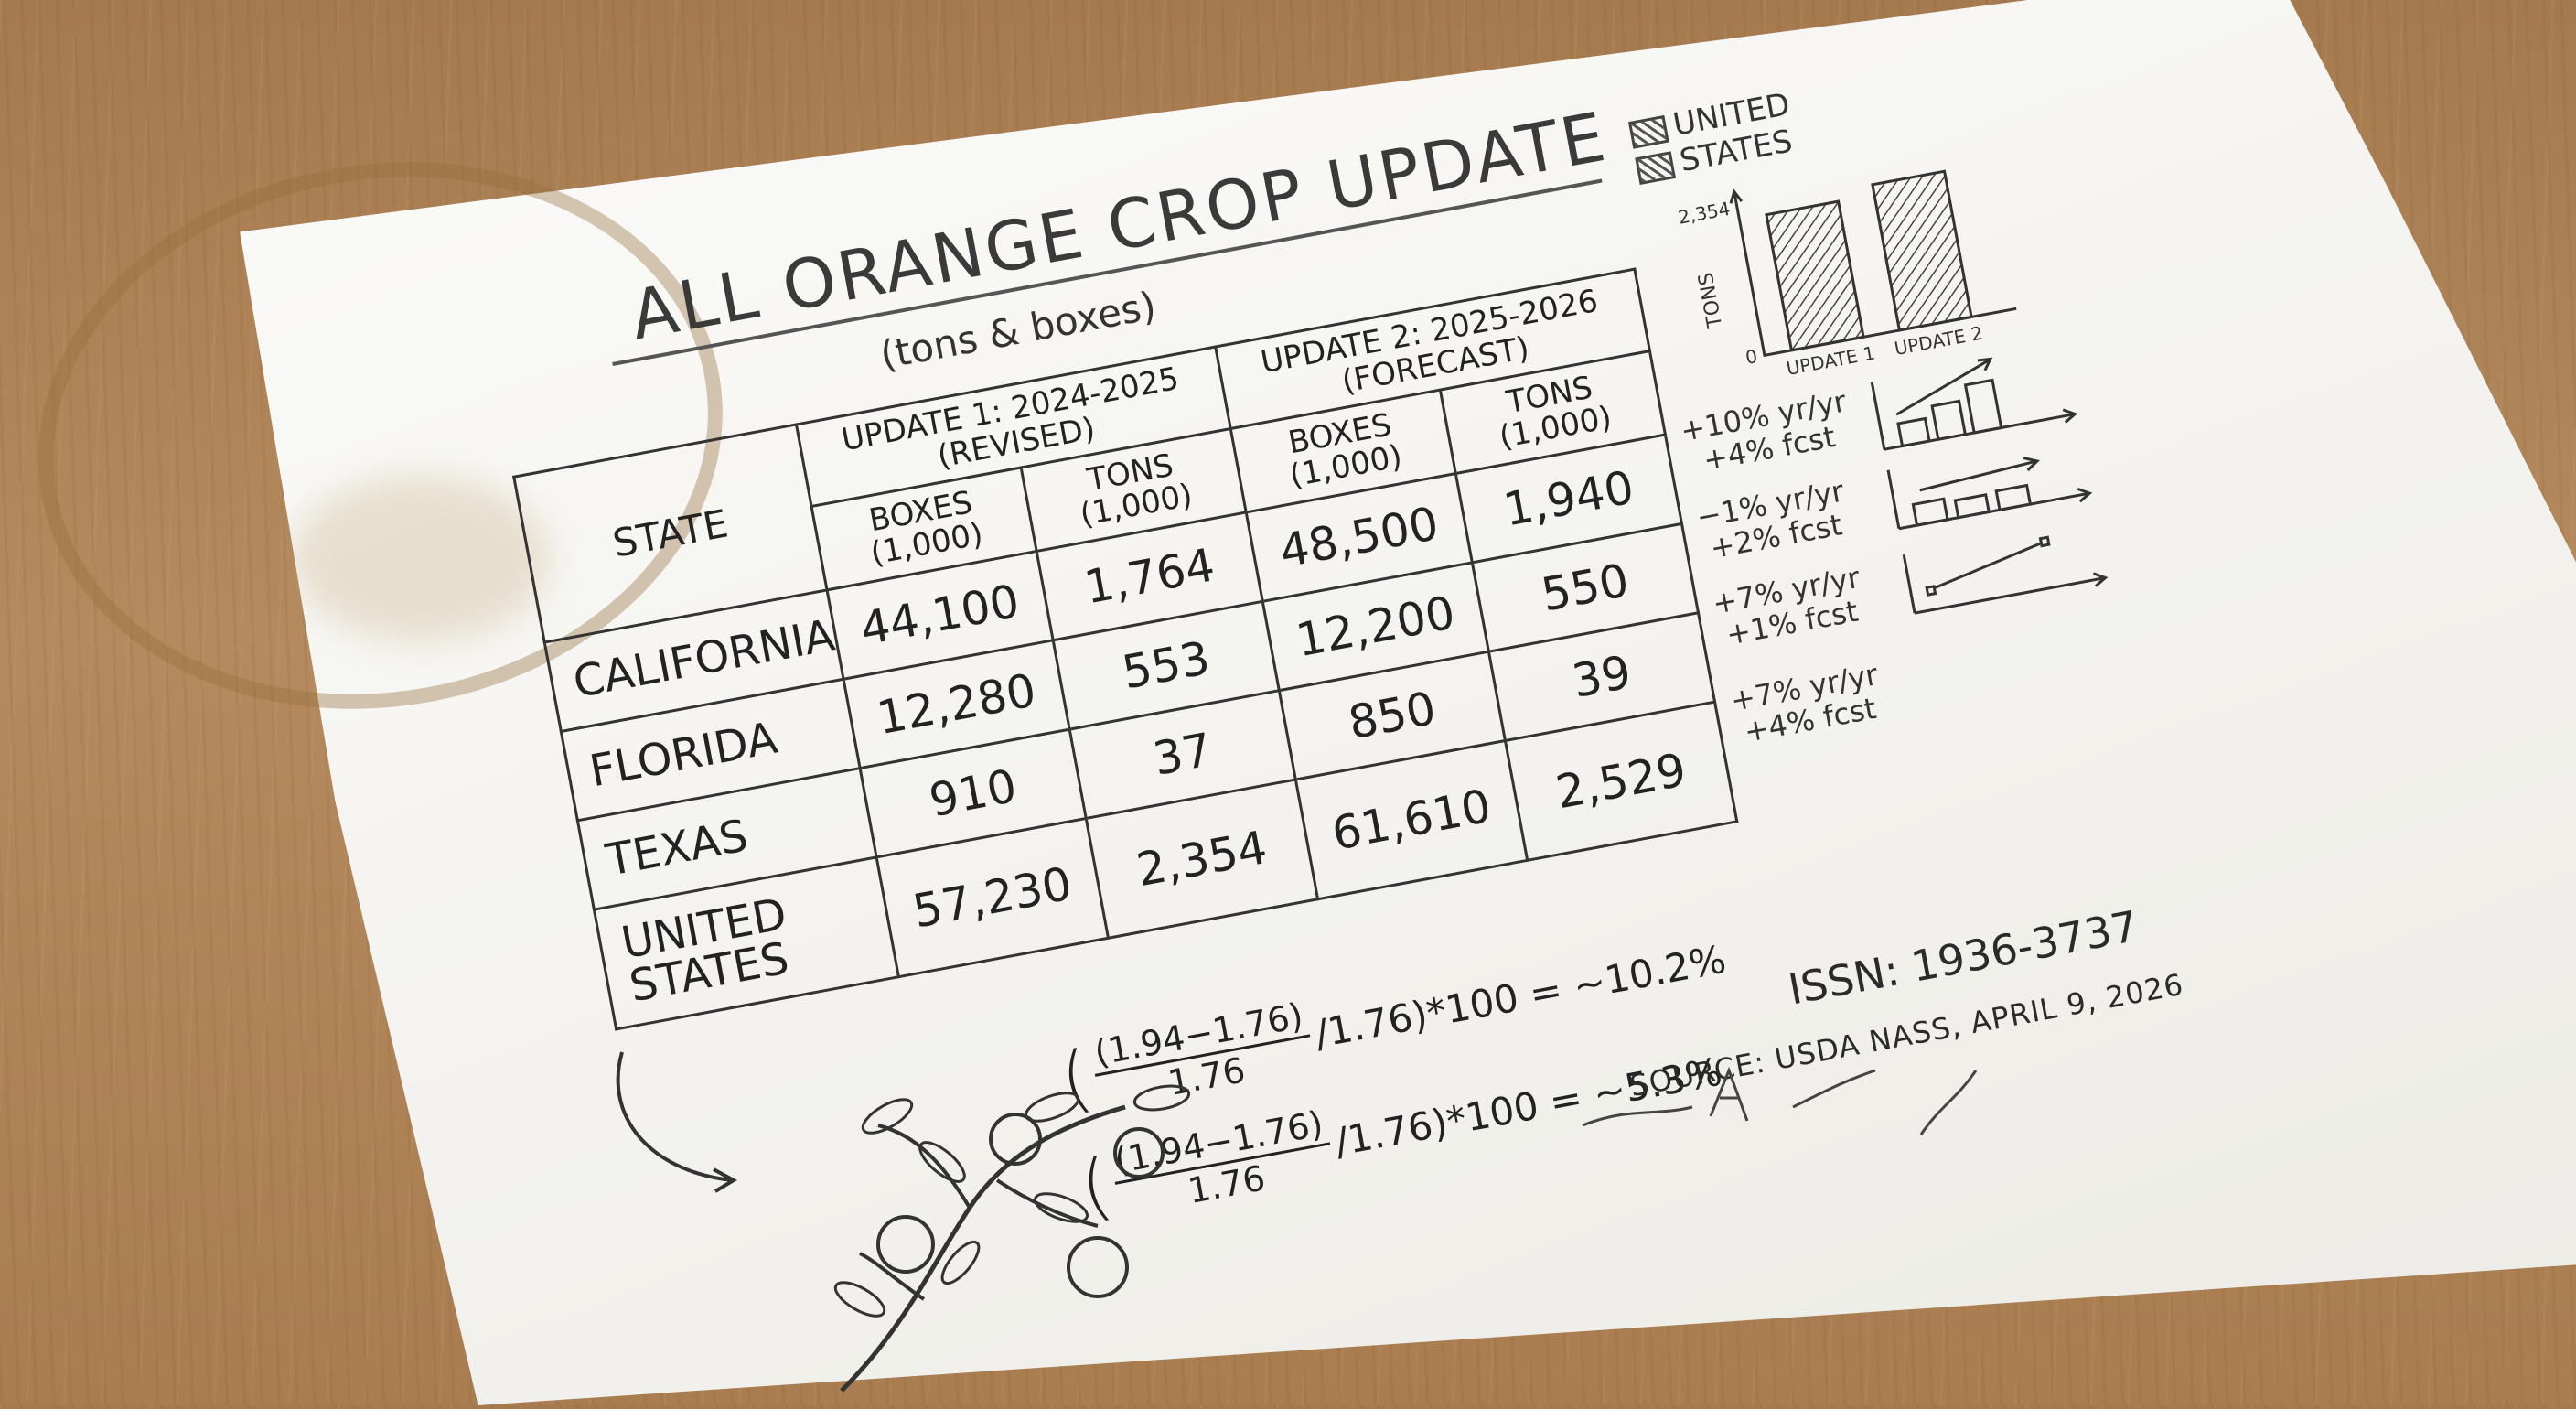 Image resolution: width=2576 pixels, height=1409 pixels. What do you see at coordinates (1711, 301) in the screenshot?
I see `y-axis-label: TONS` at bounding box center [1711, 301].